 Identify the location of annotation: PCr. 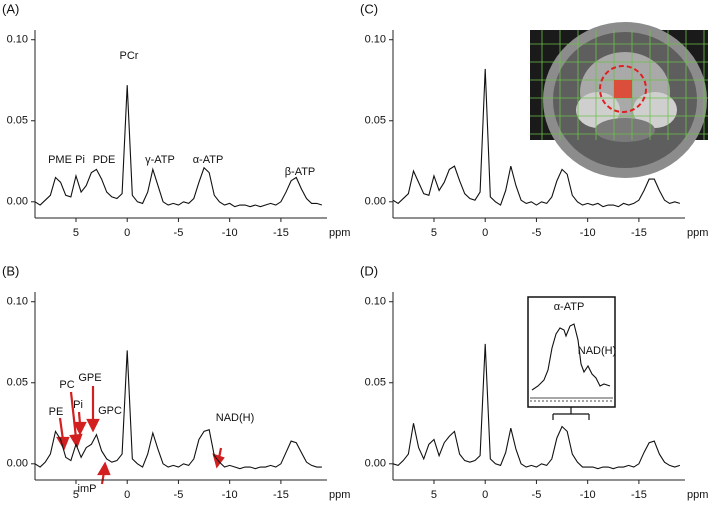
(129, 56).